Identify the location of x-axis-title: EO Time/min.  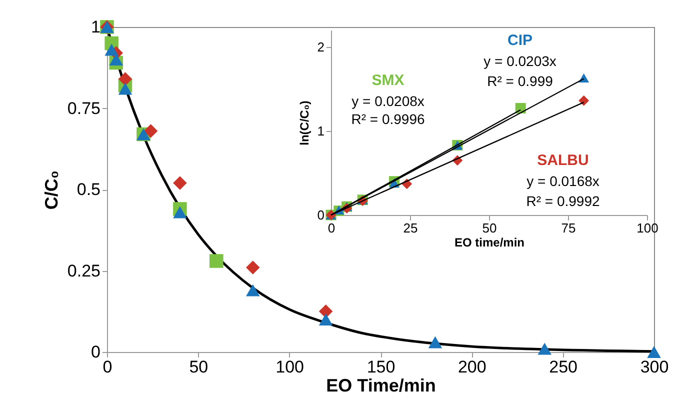
(381, 386).